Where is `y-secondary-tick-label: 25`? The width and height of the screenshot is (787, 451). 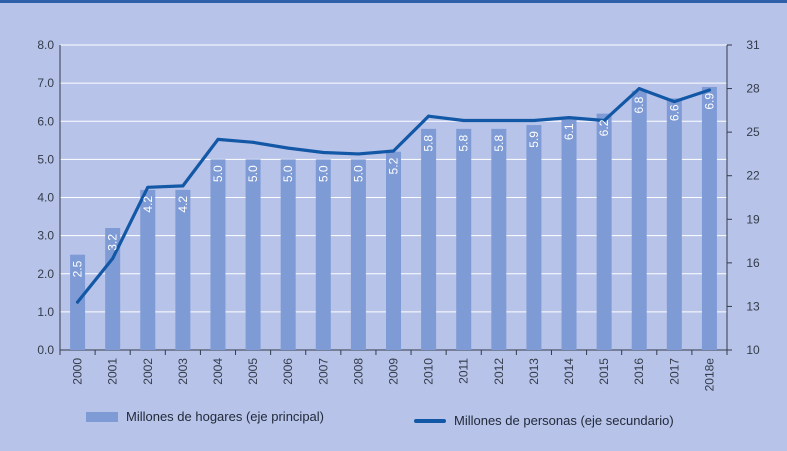
y-secondary-tick-label: 25 is located at coordinates (753, 132).